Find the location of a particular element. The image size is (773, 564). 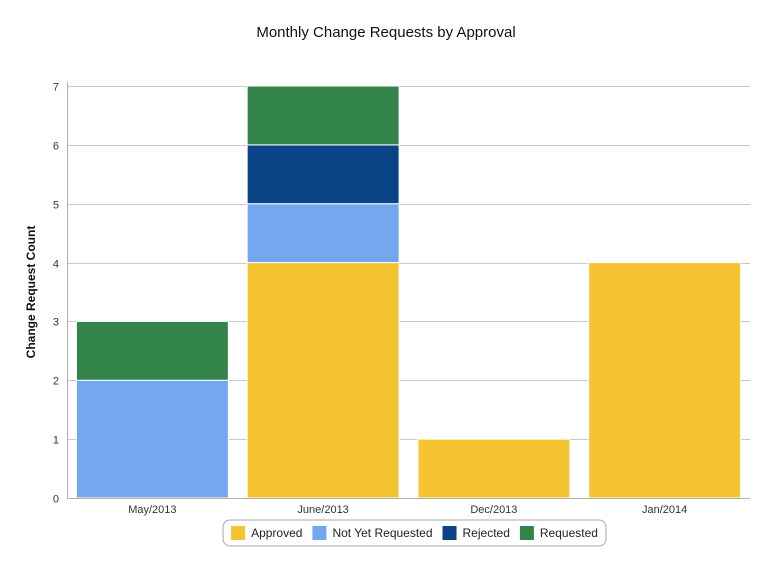

y-tick-label: 1 is located at coordinates (56, 441).